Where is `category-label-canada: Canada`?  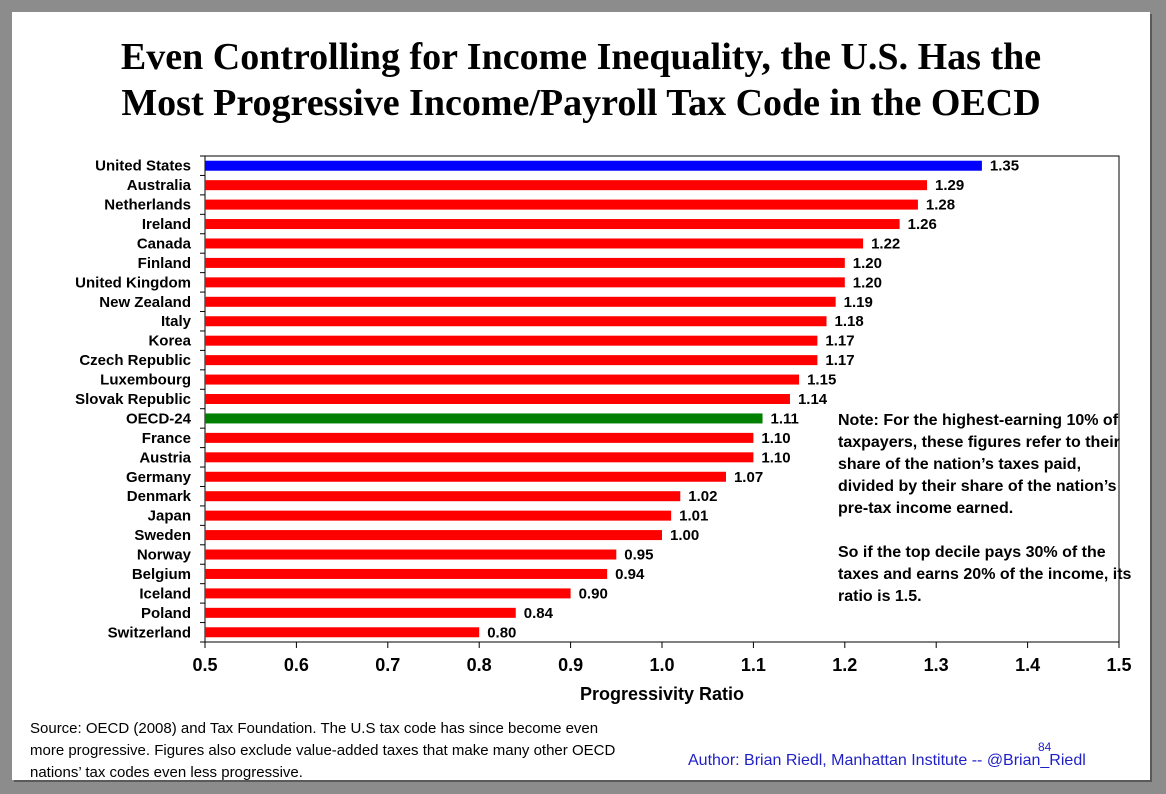
category-label-canada: Canada is located at coordinates (164, 243).